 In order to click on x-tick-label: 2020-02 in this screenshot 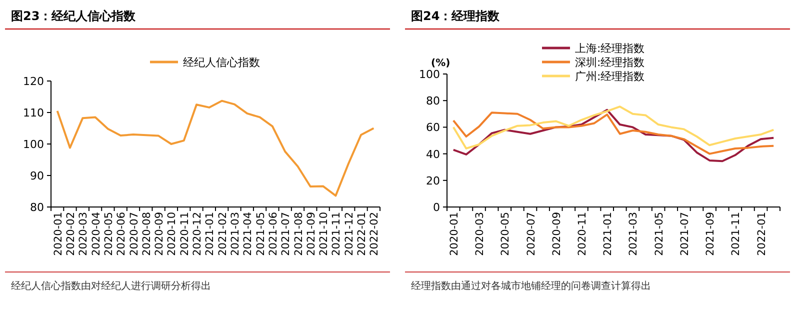, I will do `click(70, 234)`.